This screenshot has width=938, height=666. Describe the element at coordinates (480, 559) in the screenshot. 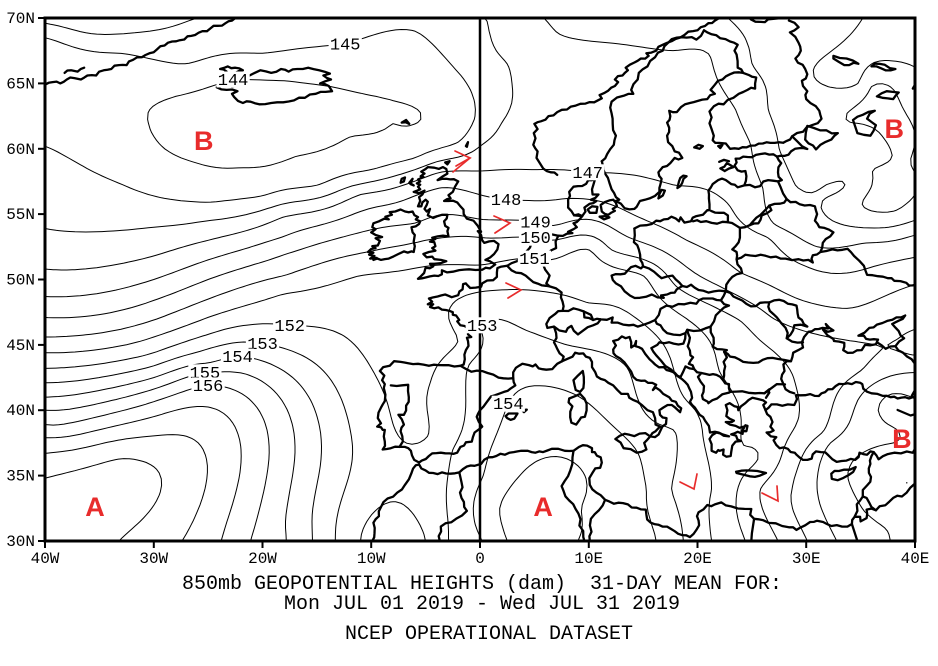

I see `svg-text: 0` at that location.